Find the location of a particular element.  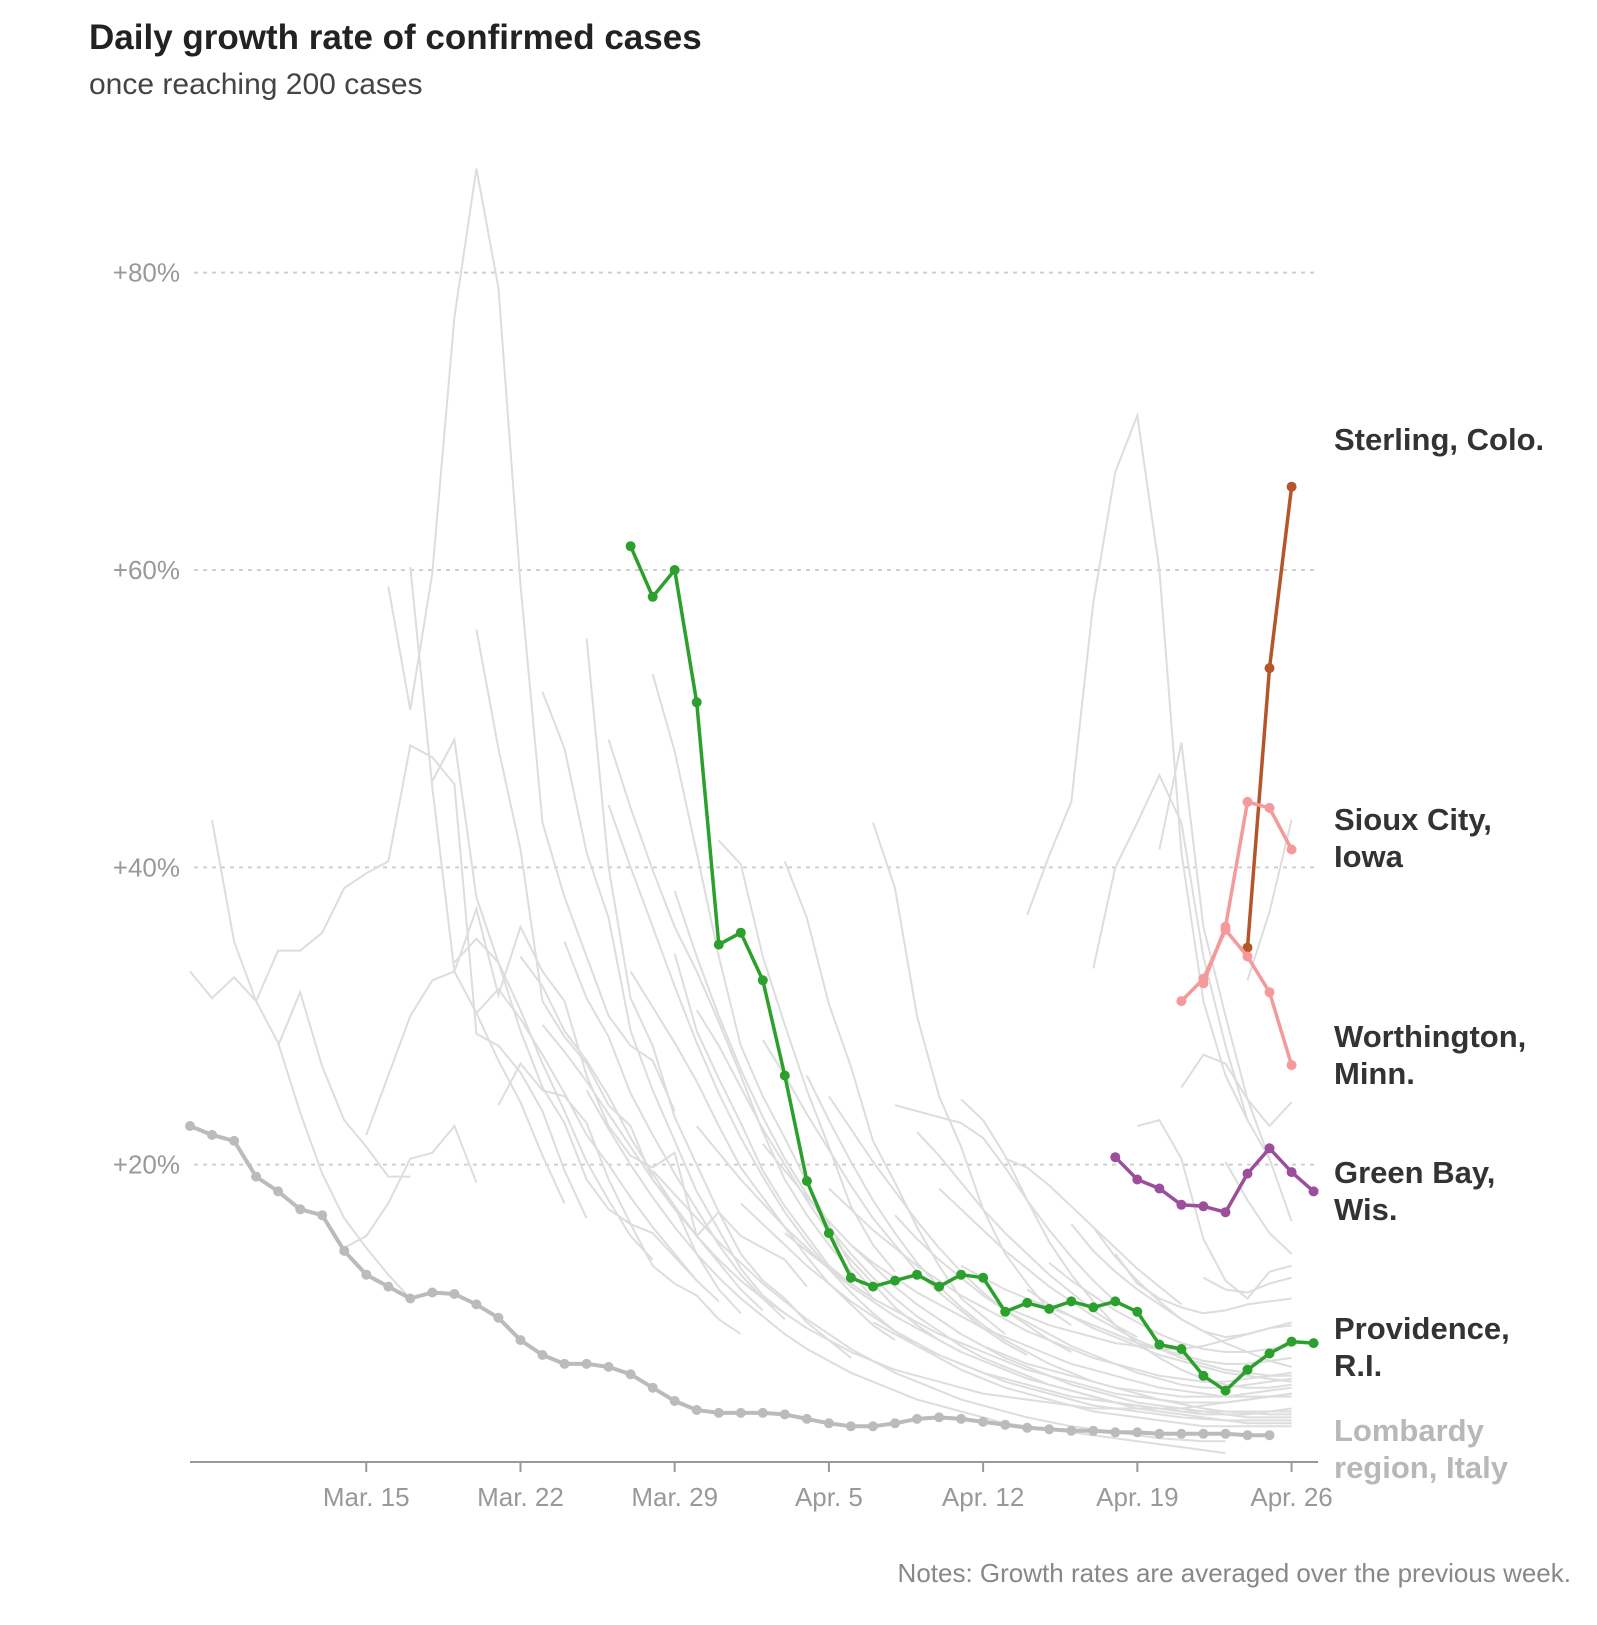

y-tick-label: +40% is located at coordinates (146, 867).